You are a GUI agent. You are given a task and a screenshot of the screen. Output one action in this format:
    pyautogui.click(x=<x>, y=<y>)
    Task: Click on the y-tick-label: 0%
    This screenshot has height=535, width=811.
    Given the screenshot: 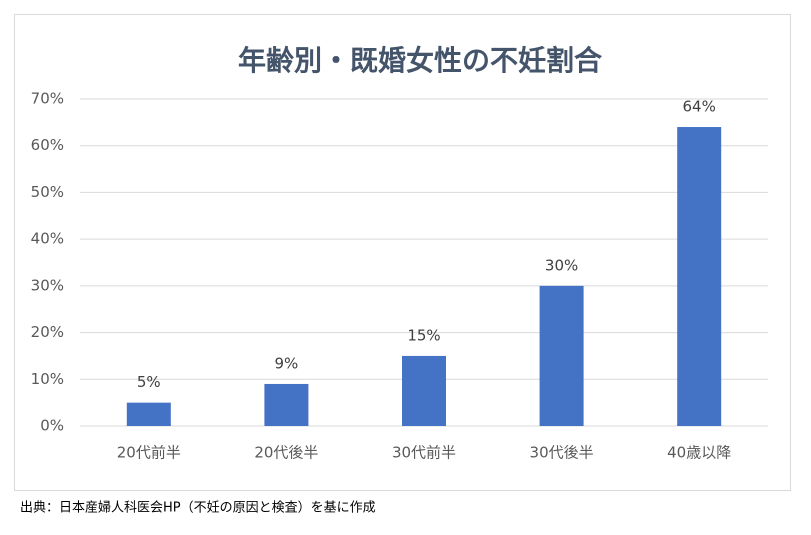 What is the action you would take?
    pyautogui.click(x=52, y=426)
    